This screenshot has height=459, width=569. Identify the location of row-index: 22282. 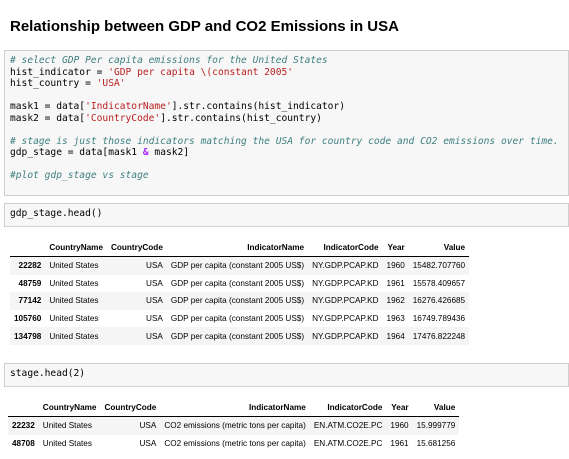
(28, 265).